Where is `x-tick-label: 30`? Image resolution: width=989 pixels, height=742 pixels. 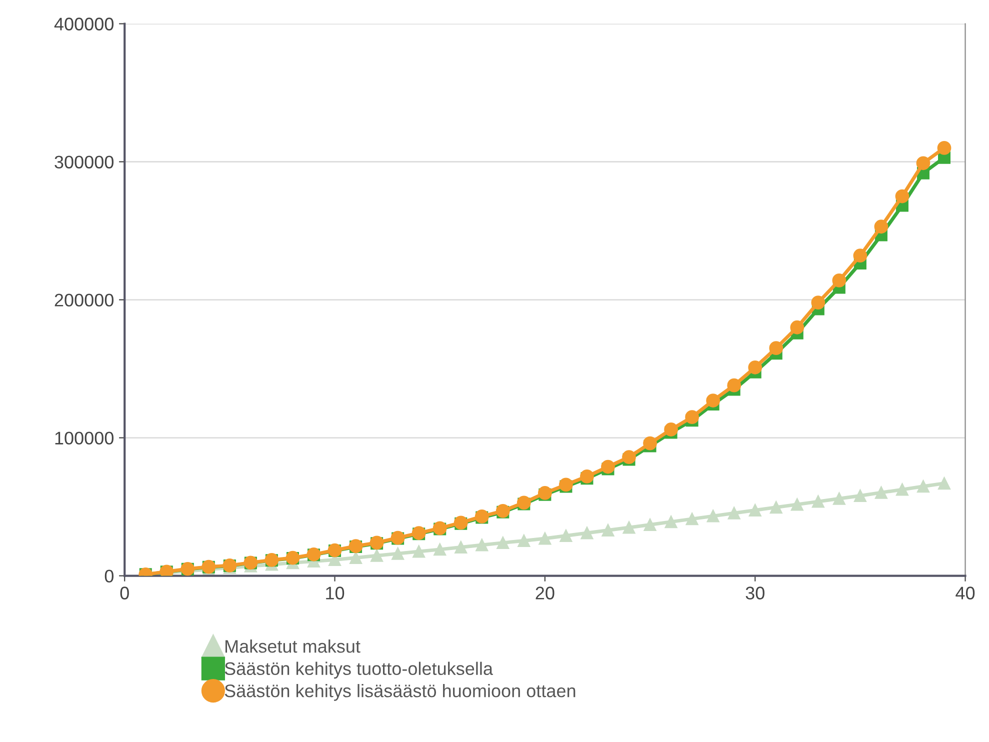
x-tick-label: 30 is located at coordinates (755, 593).